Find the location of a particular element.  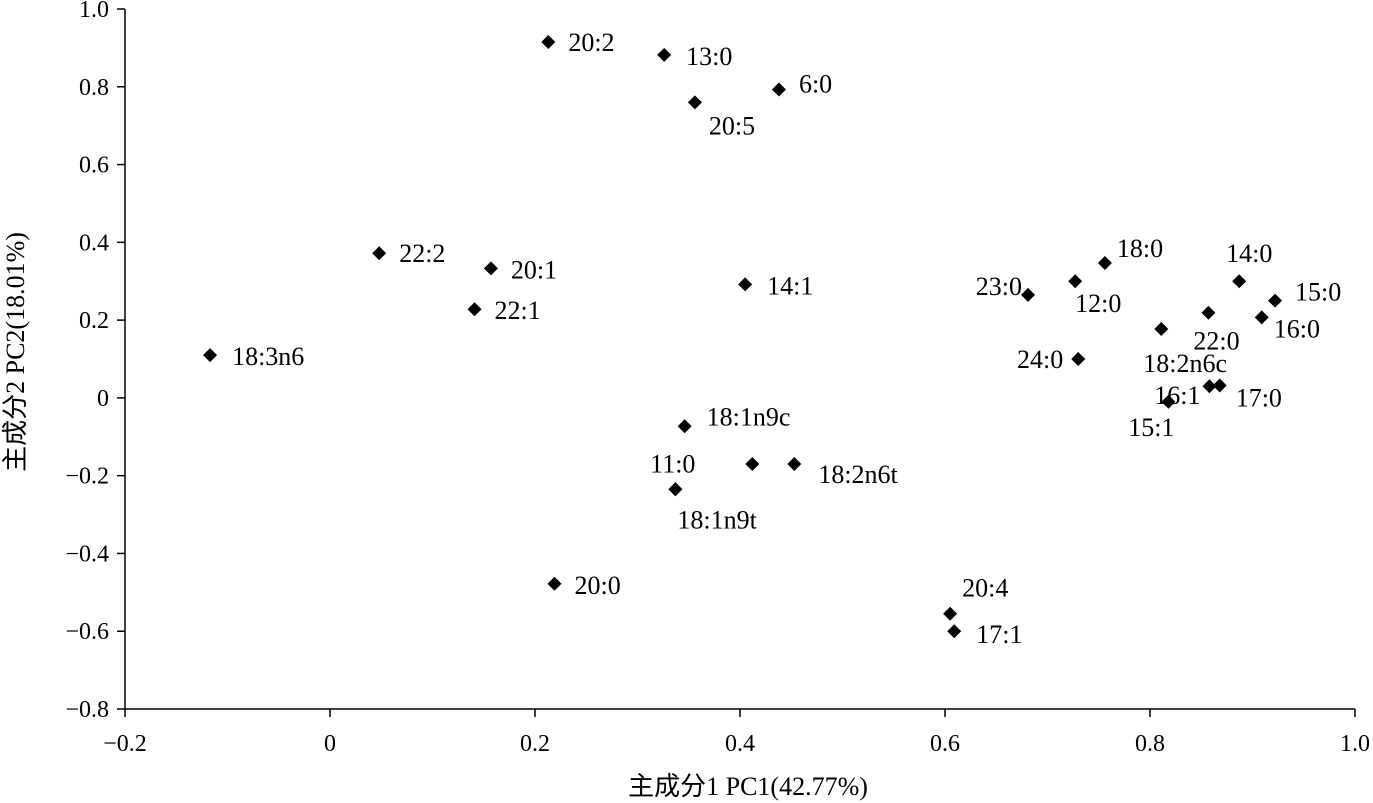

point-label: 14:0 is located at coordinates (1249, 253).